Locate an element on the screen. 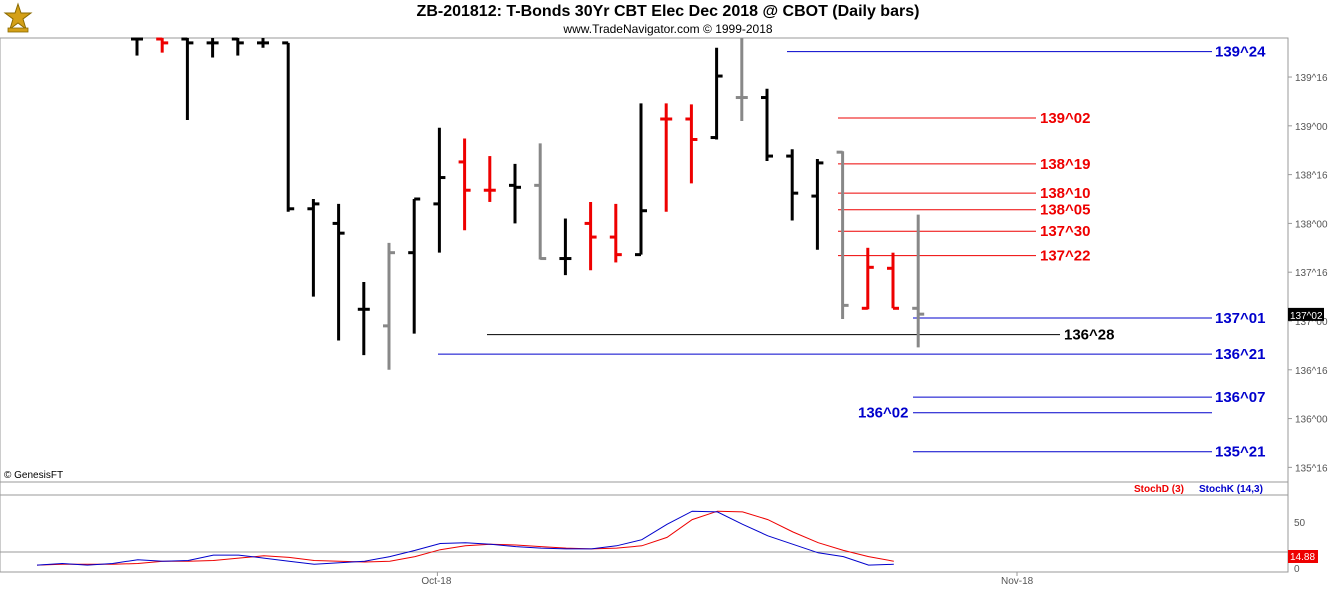 The width and height of the screenshot is (1336, 591). level-label: 137^01 is located at coordinates (1240, 318).